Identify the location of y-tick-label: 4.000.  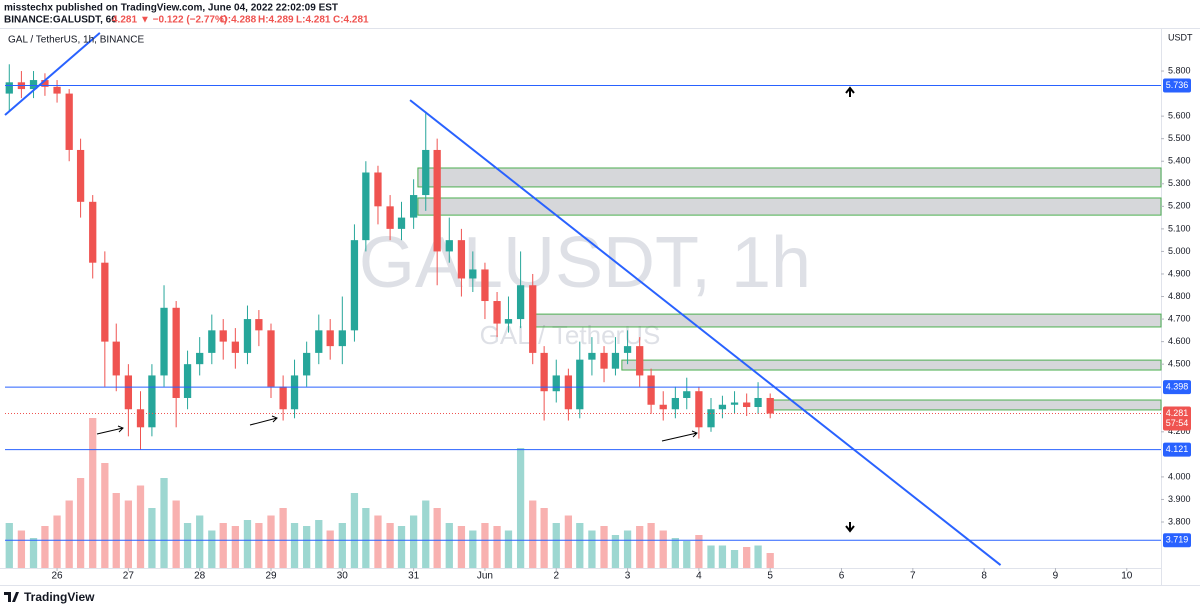
(1179, 476).